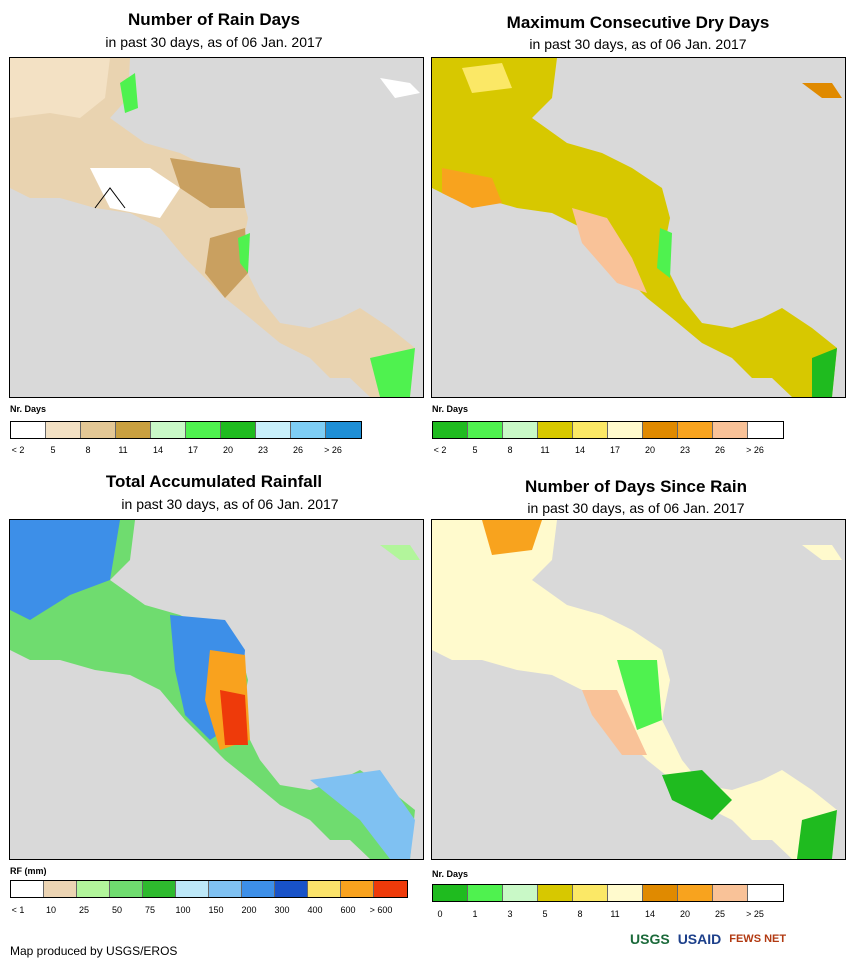 This screenshot has height=970, width=854. I want to click on legend3-title: RF (mm), so click(28, 871).